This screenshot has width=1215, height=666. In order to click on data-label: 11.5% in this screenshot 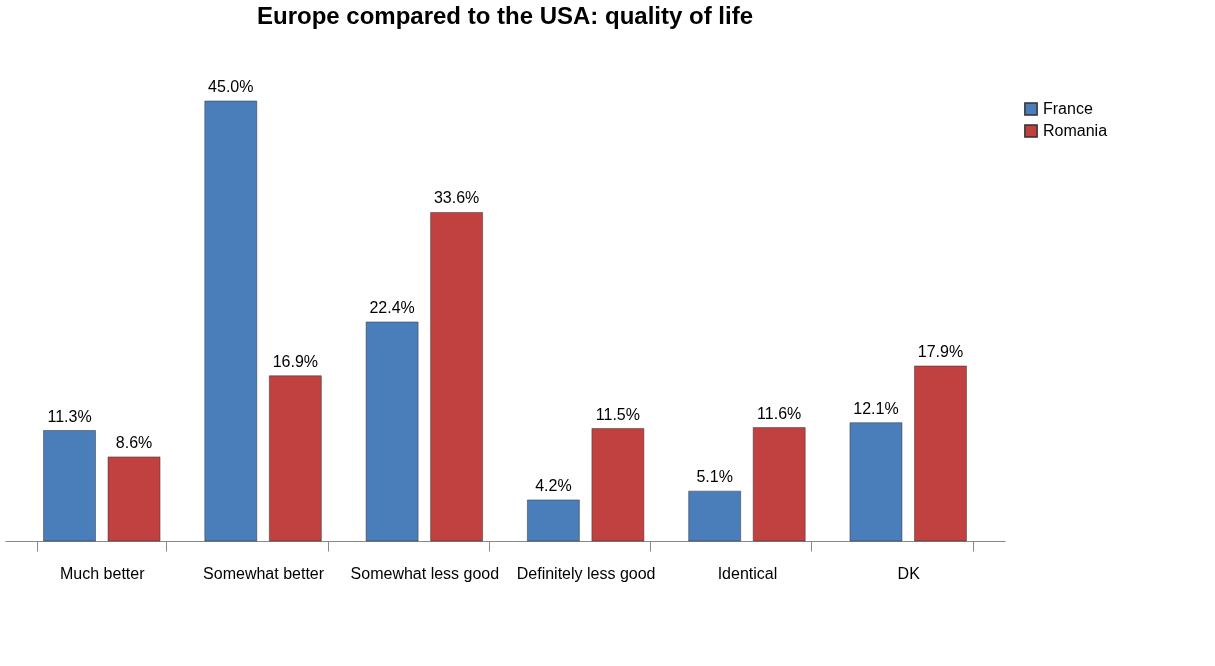, I will do `click(617, 414)`.